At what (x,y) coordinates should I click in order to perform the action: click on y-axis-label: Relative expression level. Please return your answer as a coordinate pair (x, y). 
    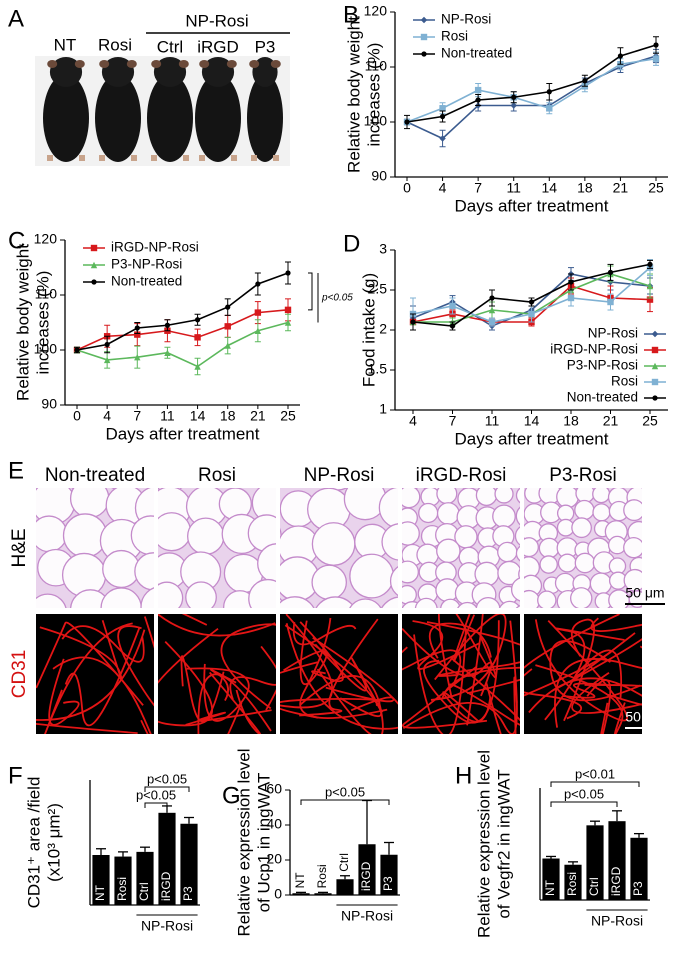
    Looking at the image, I should click on (243, 842).